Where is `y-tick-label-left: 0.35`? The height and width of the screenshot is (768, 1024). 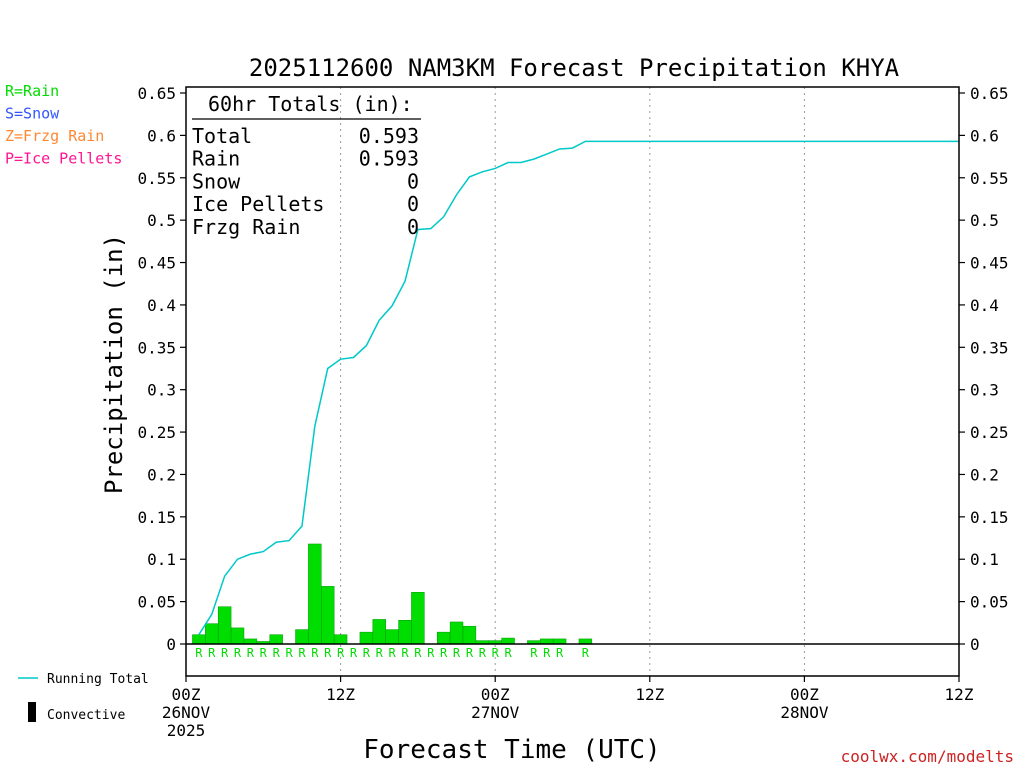 y-tick-label-left: 0.35 is located at coordinates (156, 347).